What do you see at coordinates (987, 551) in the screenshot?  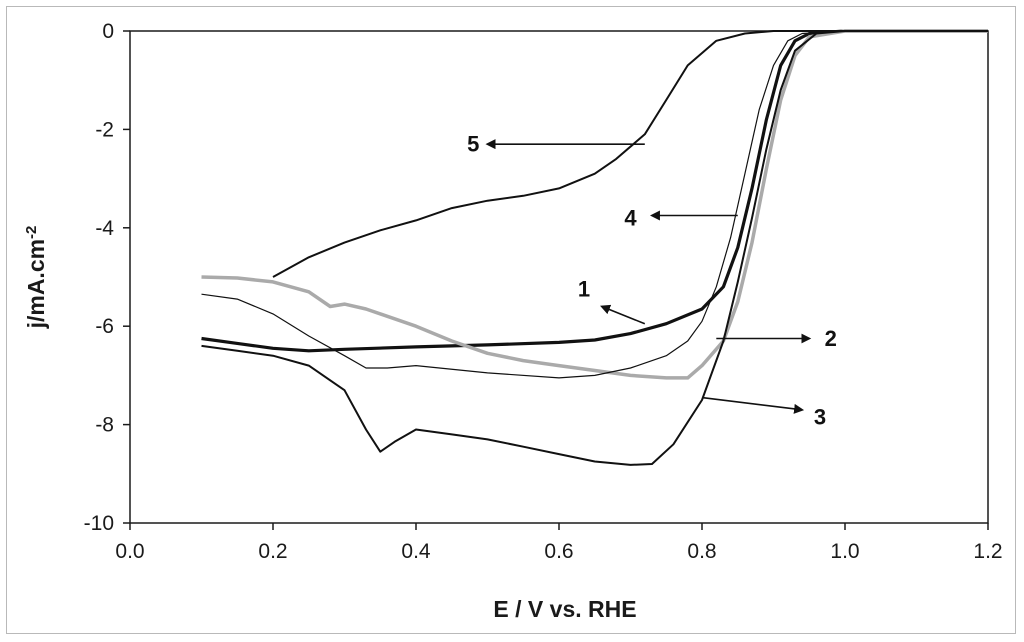 I see `x-tick-label: 1.2` at bounding box center [987, 551].